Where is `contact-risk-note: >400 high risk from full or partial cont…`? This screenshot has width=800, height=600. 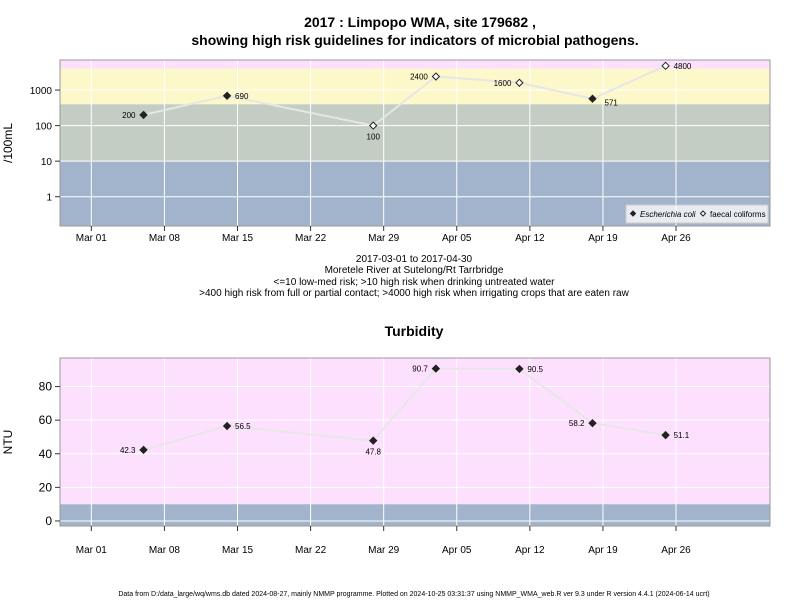 contact-risk-note: >400 high risk from full or partial cont… is located at coordinates (414, 293).